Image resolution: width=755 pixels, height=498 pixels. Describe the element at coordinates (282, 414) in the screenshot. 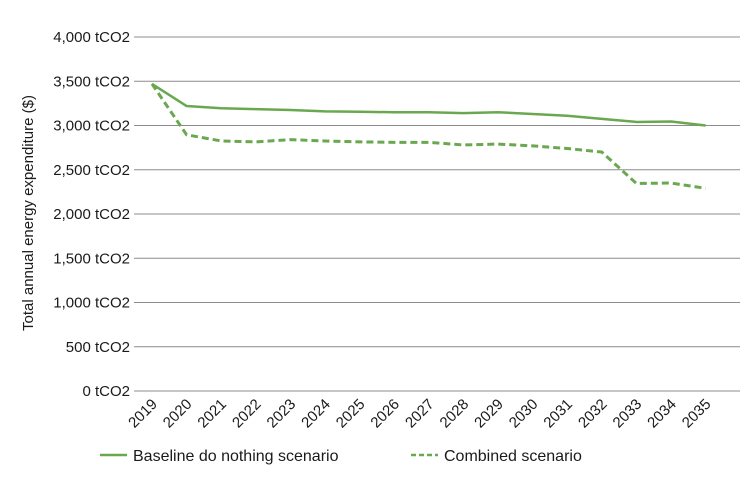

I see `x-tick-label: 2023` at that location.